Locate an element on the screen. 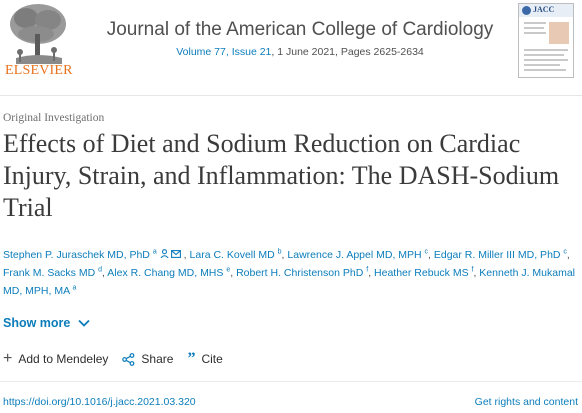  add-to-mendeley-label: Add to Mendeley is located at coordinates (63, 359).